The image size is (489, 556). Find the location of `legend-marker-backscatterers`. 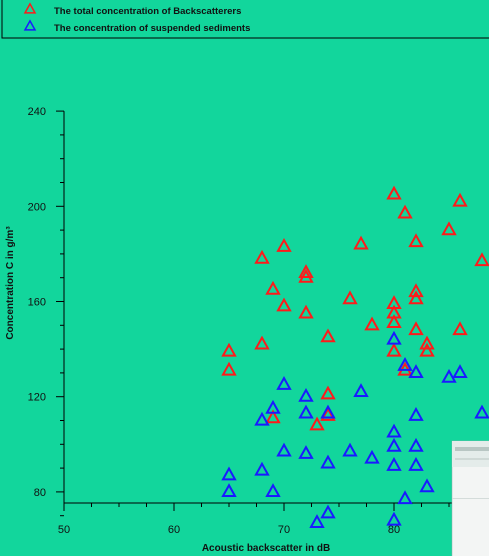

legend-marker-backscatterers is located at coordinates (30, 8).